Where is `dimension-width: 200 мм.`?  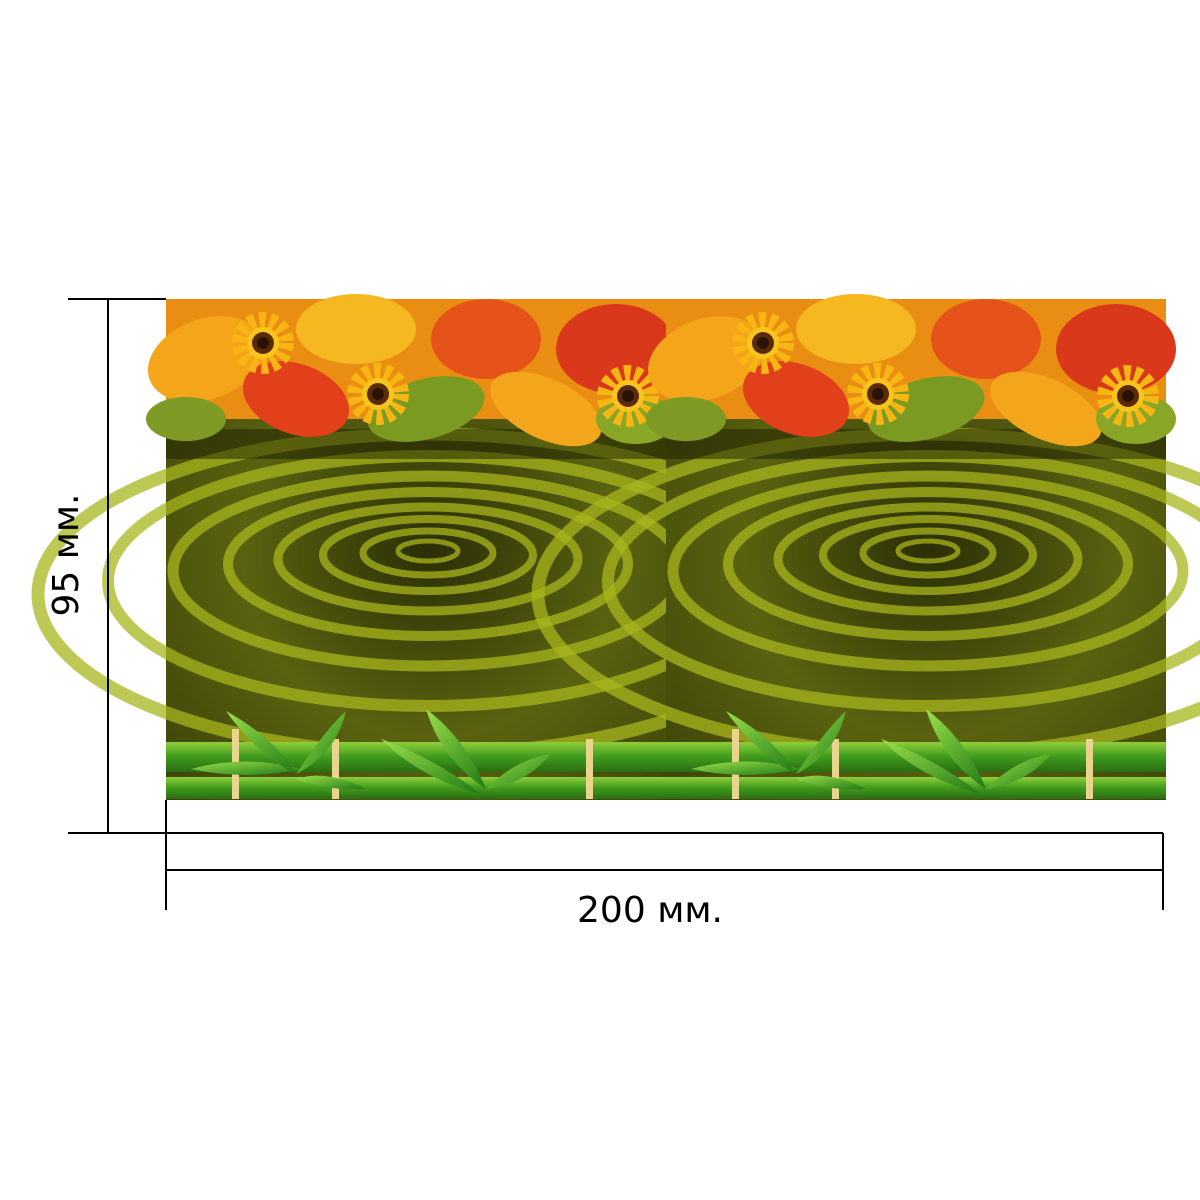
dimension-width: 200 мм. is located at coordinates (664, 865).